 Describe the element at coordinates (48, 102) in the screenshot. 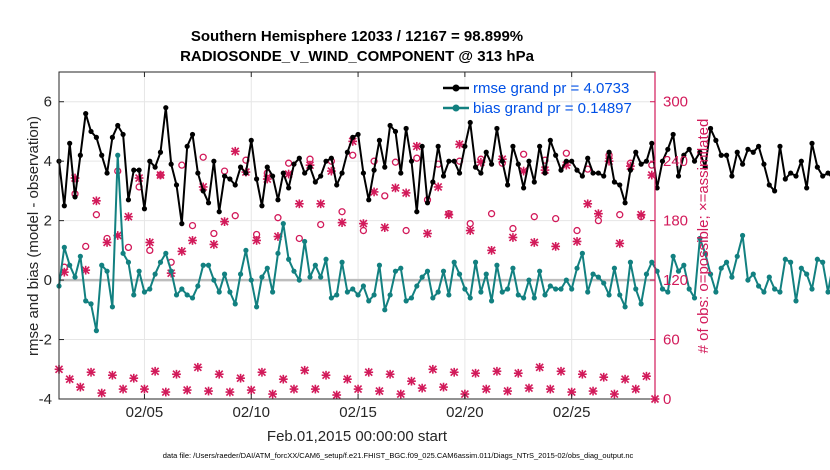

I see `y-tick-label-left: 6` at that location.